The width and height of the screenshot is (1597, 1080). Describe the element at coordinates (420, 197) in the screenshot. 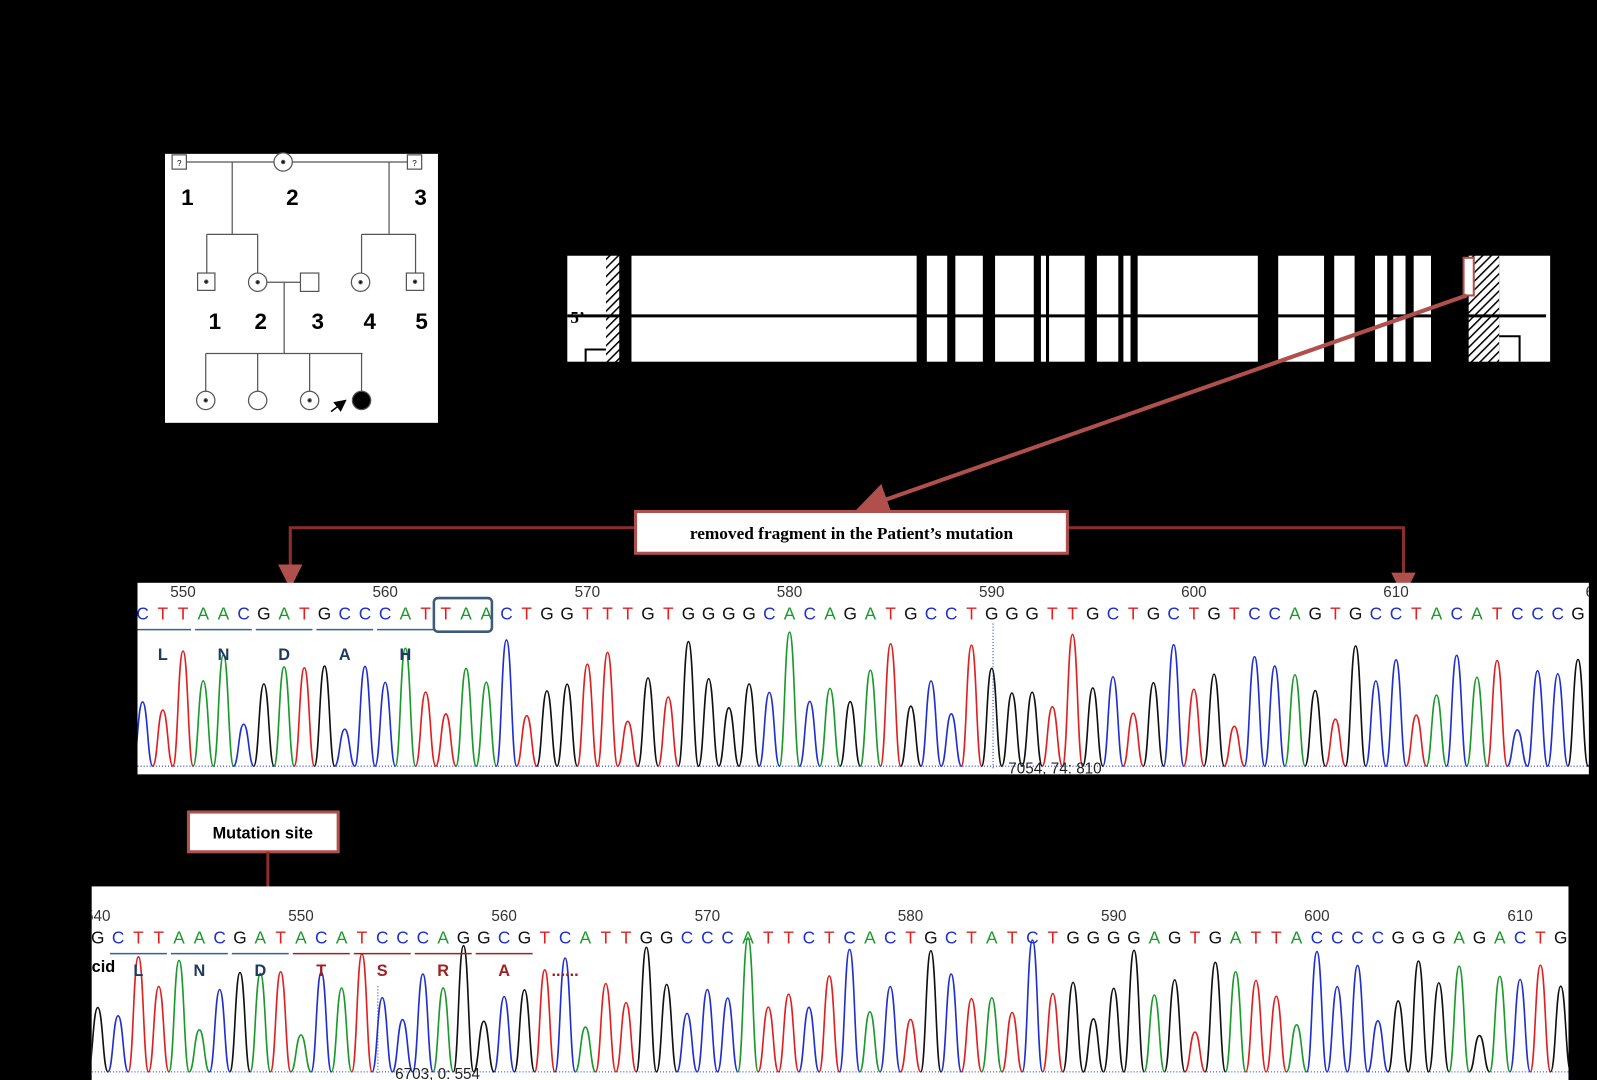

I see `gen1-number: 3` at that location.